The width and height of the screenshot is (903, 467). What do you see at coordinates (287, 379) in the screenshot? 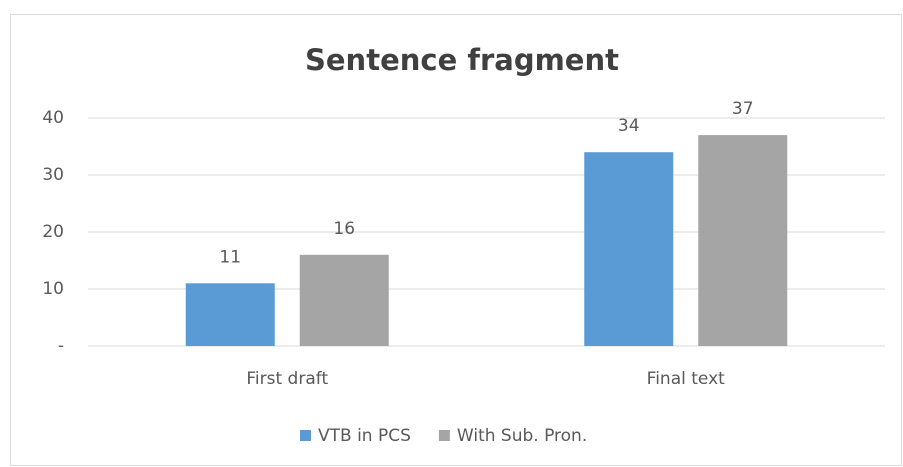
I see `x-tick-label: First draft` at bounding box center [287, 379].